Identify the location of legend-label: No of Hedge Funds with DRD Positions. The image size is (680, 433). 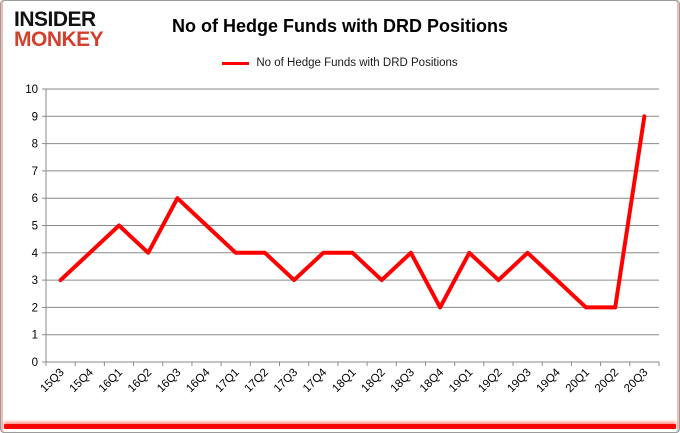
(357, 63).